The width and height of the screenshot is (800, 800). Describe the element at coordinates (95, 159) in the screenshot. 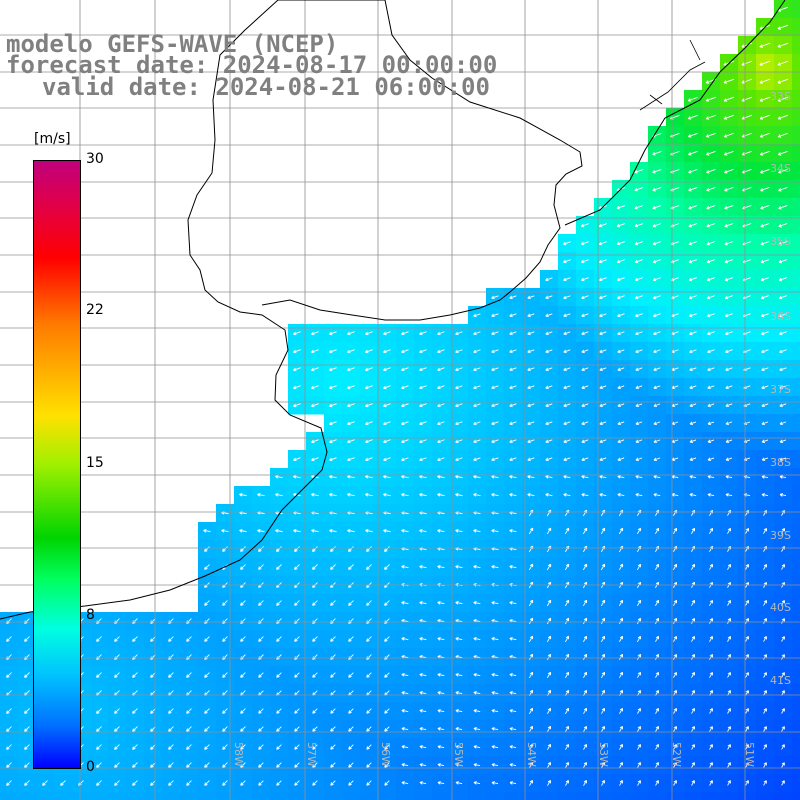

I see `colorbar-tick-label: 30` at that location.